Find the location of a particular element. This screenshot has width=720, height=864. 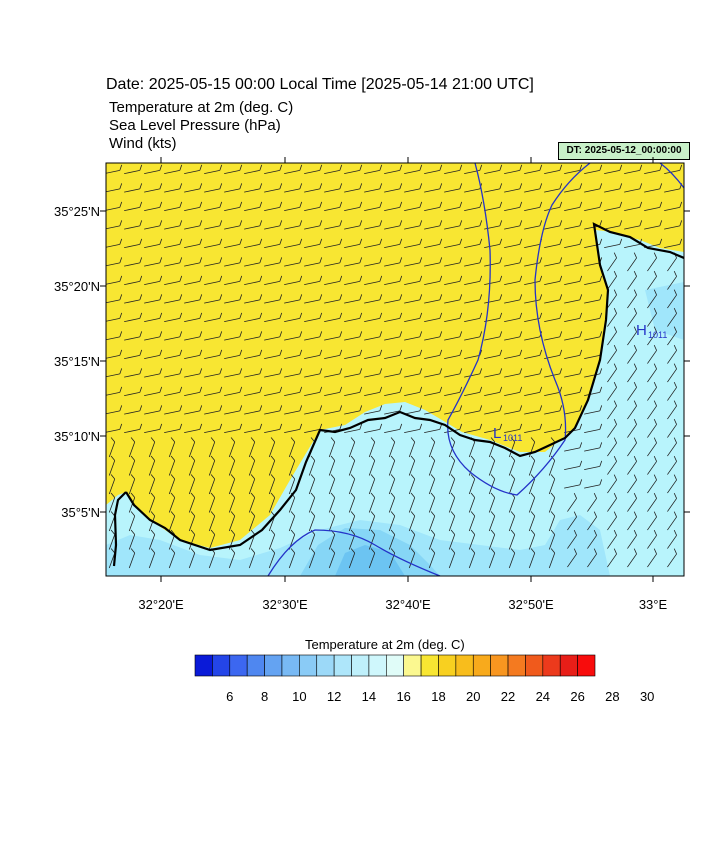

colorbar-label: 14 is located at coordinates (369, 696).